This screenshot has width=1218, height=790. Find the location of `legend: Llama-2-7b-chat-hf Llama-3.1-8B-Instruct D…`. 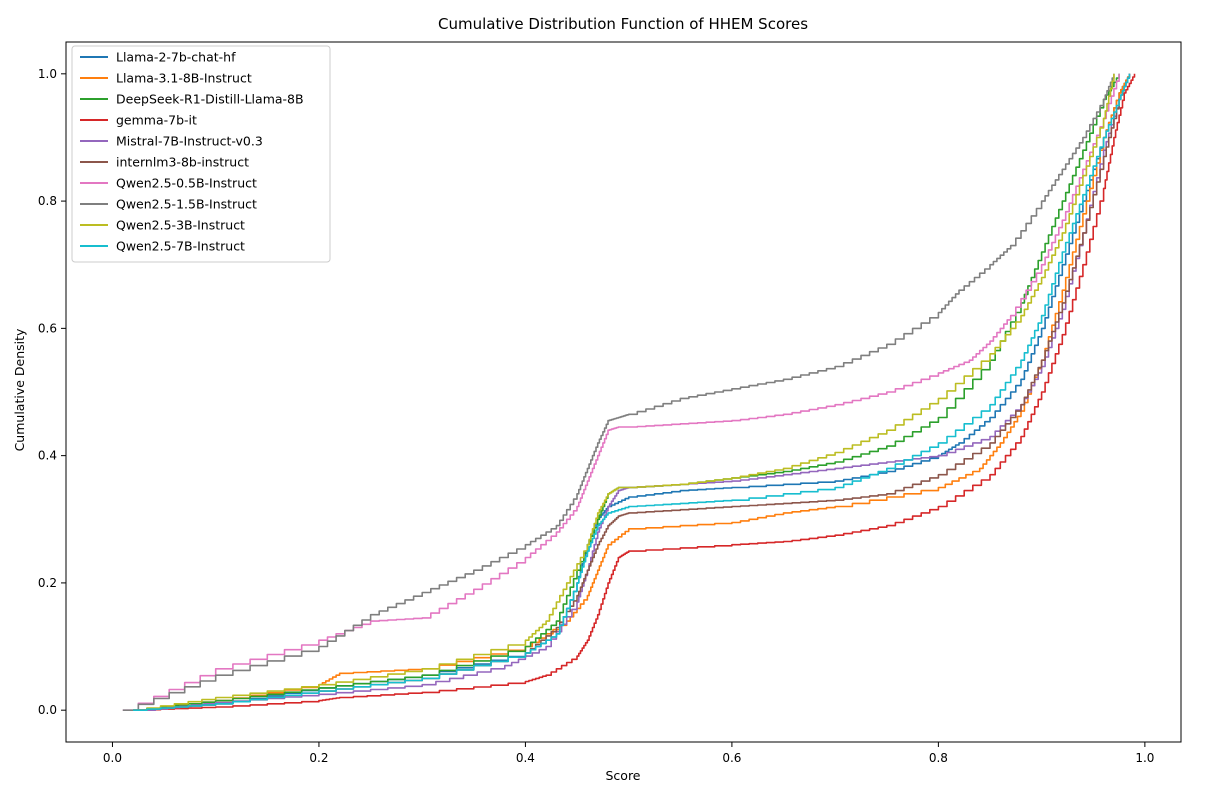

legend: Llama-2-7b-chat-hf Llama-3.1-8B-Instruct D… is located at coordinates (201, 154).